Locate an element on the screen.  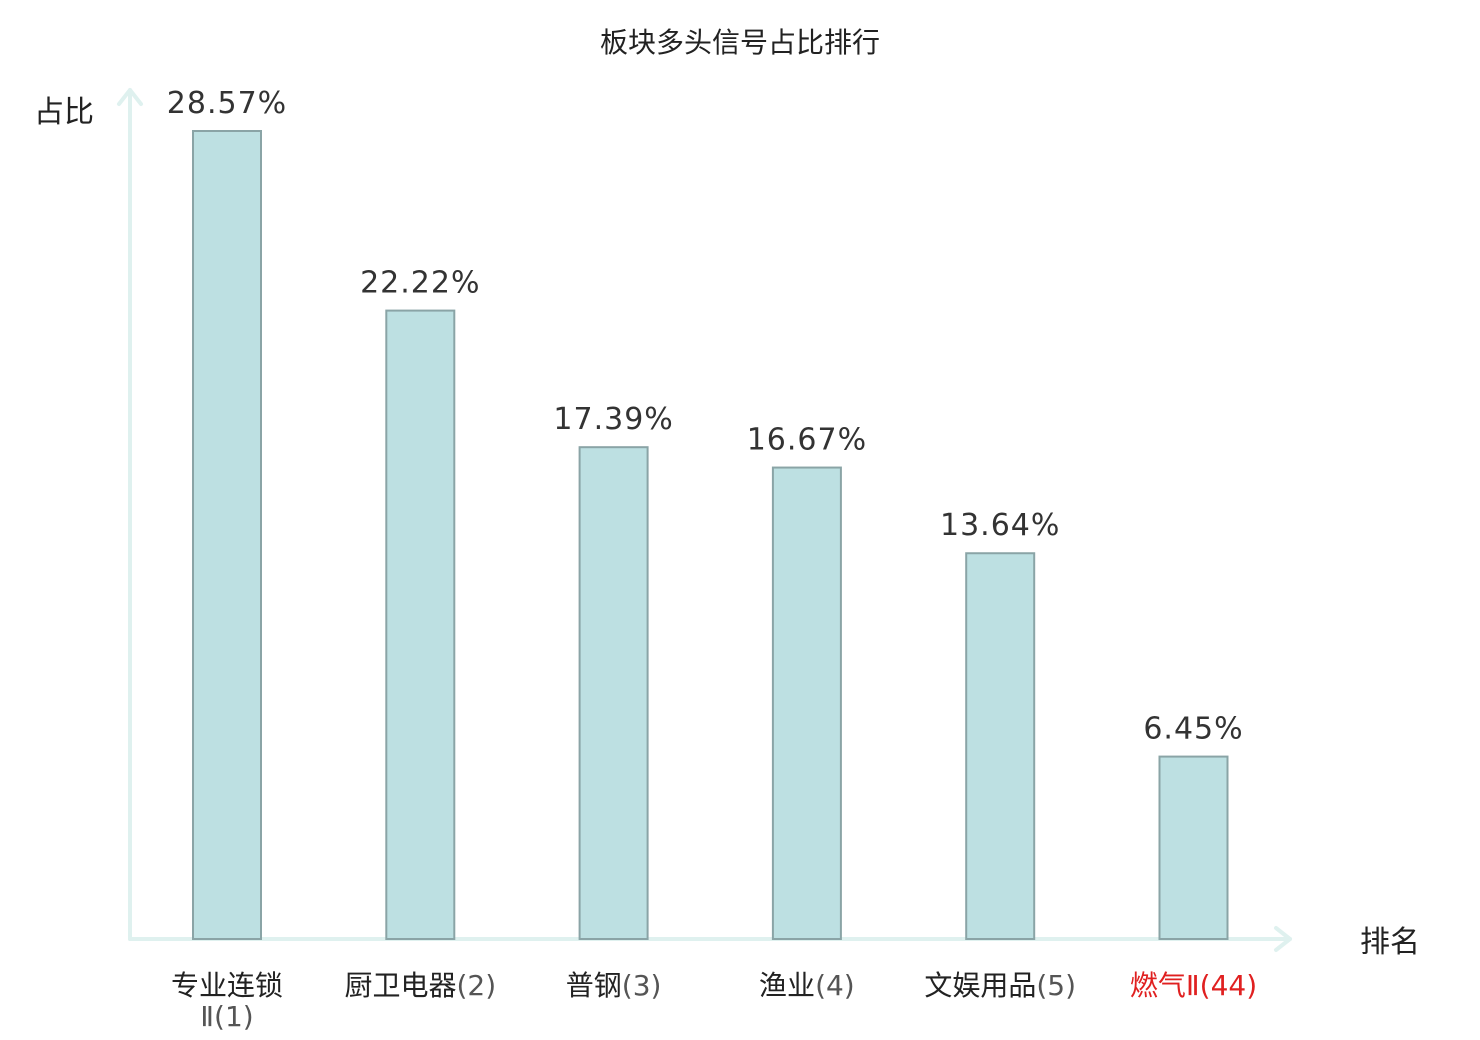
category-label-2: 厨卫电器(2) is located at coordinates (420, 985).